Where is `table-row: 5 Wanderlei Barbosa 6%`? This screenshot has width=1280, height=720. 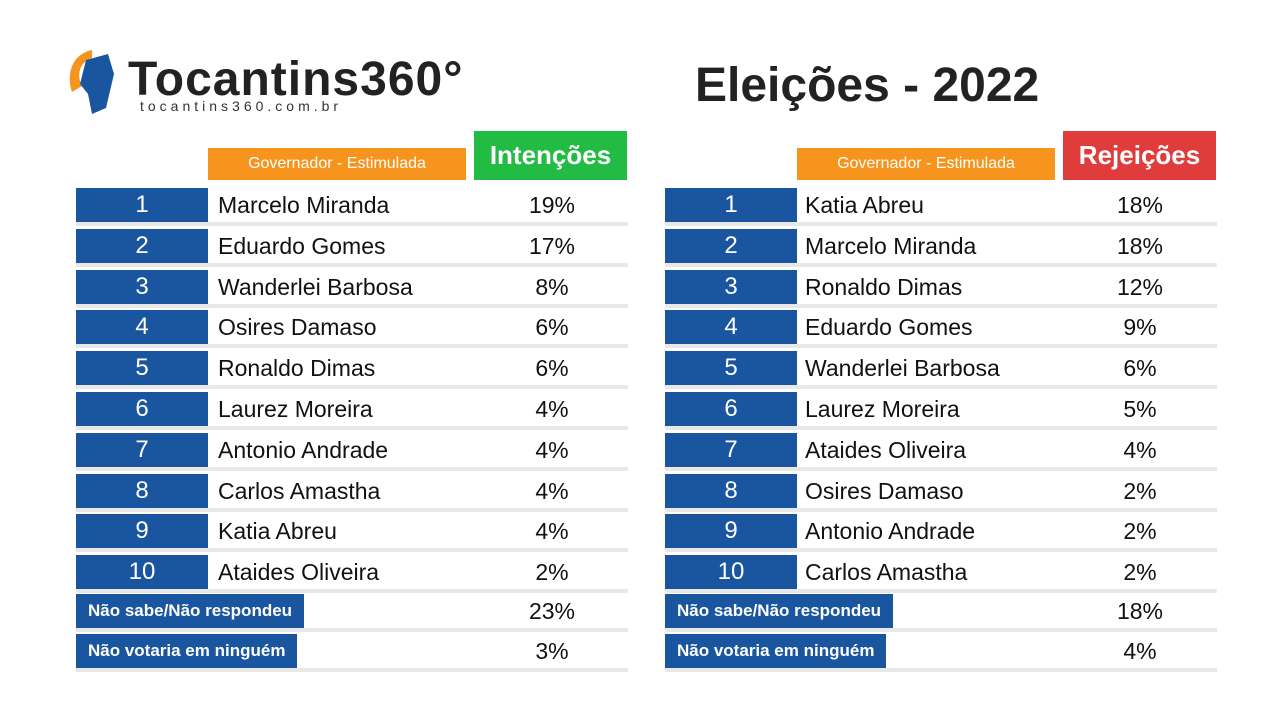 table-row: 5 Wanderlei Barbosa 6% is located at coordinates (941, 370).